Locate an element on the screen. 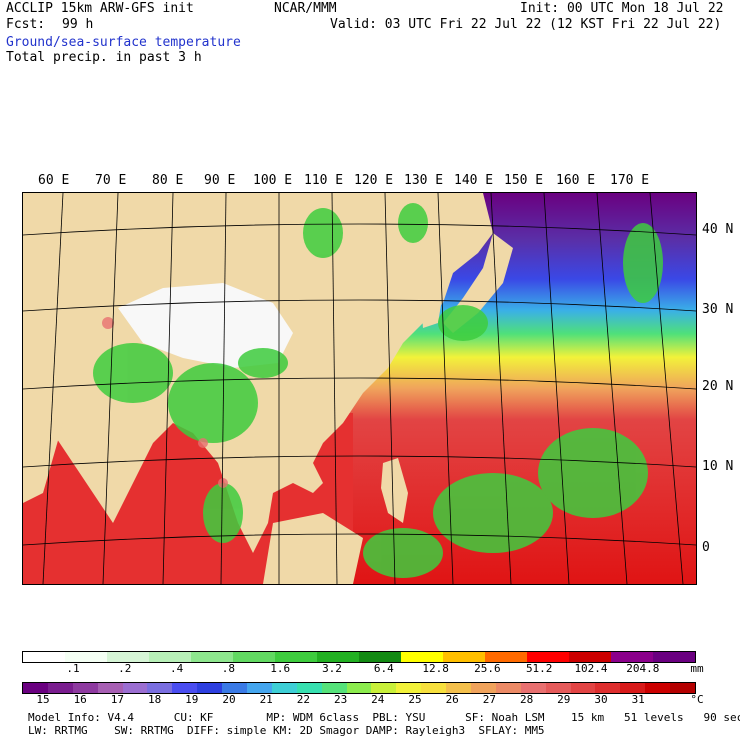 Image resolution: width=740 pixels, height=740 pixels. colorbar-label: .8 is located at coordinates (228, 668).